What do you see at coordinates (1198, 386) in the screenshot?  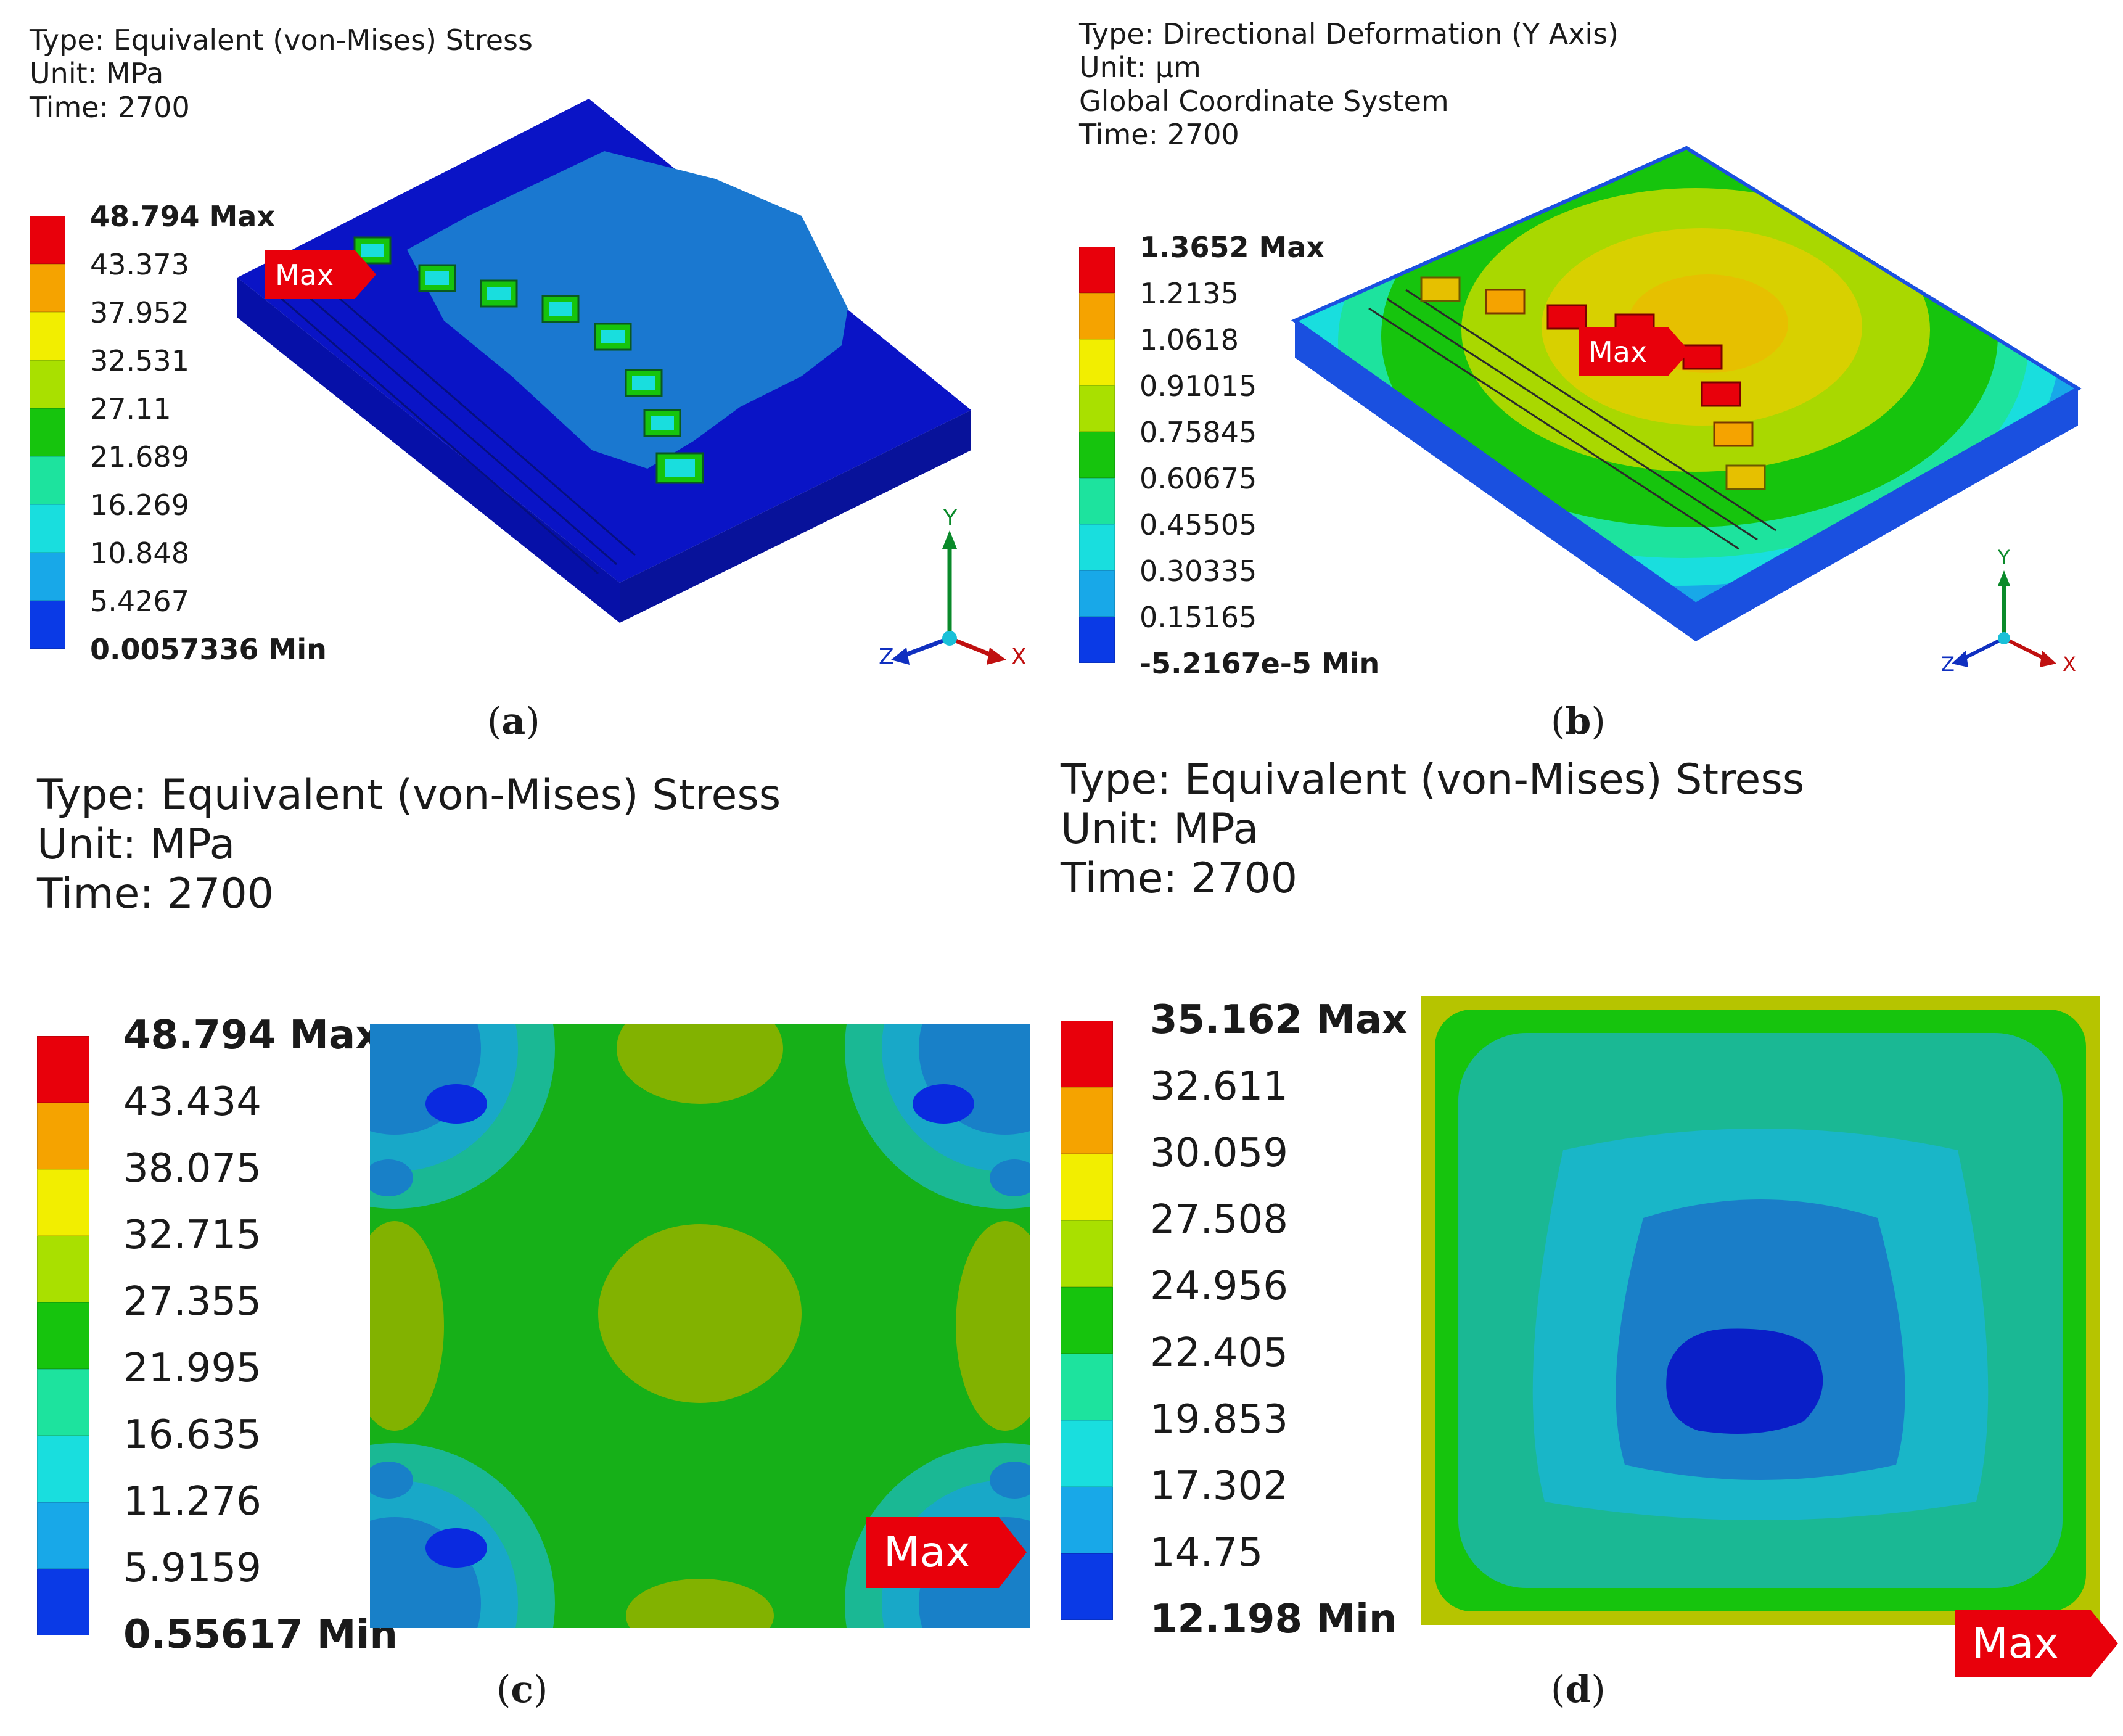 I see `legend-label: 0.91015` at bounding box center [1198, 386].